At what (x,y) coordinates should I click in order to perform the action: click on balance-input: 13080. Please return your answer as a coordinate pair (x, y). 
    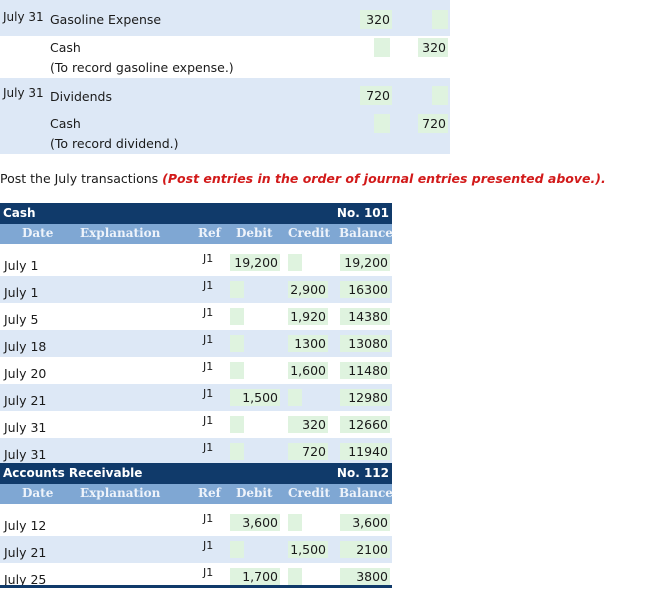
    Looking at the image, I should click on (365, 343).